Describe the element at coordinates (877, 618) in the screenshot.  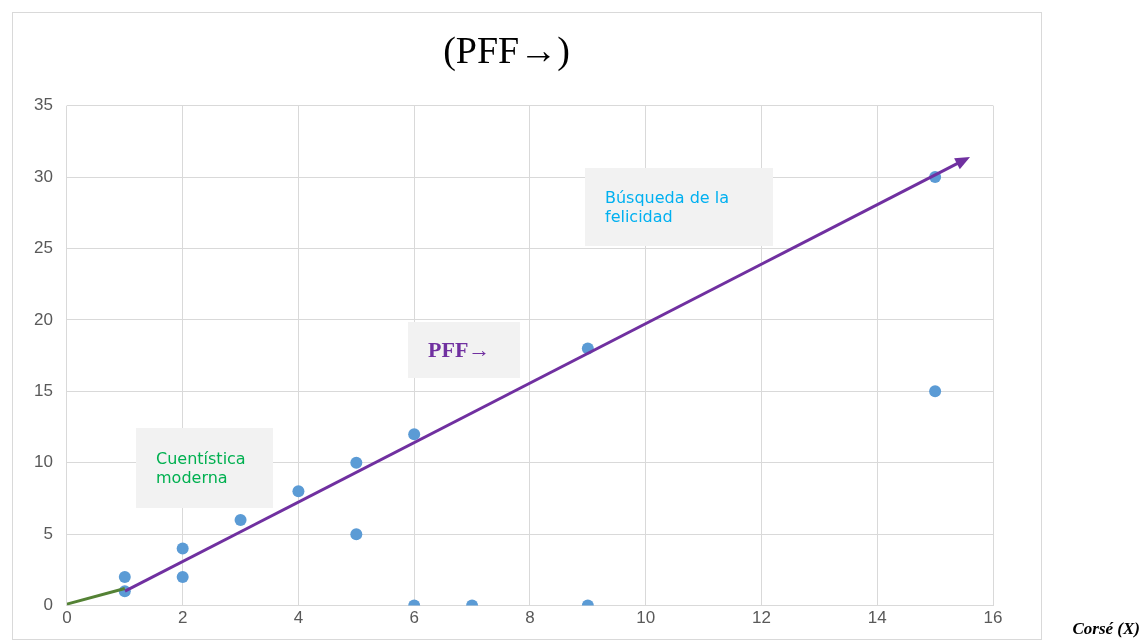
I see `x-tick-label: 14` at that location.